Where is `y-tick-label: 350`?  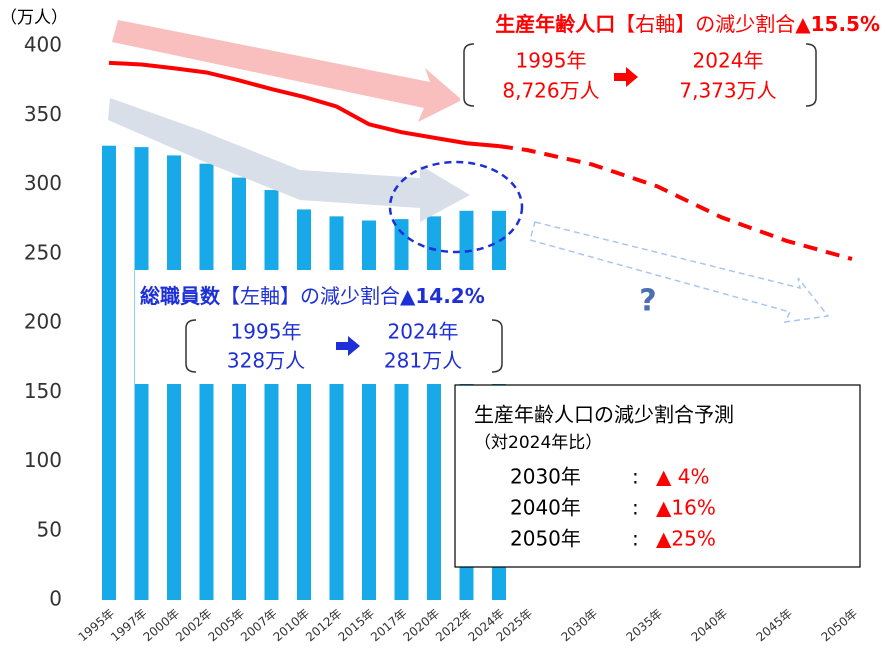
y-tick-label: 350 is located at coordinates (43, 114).